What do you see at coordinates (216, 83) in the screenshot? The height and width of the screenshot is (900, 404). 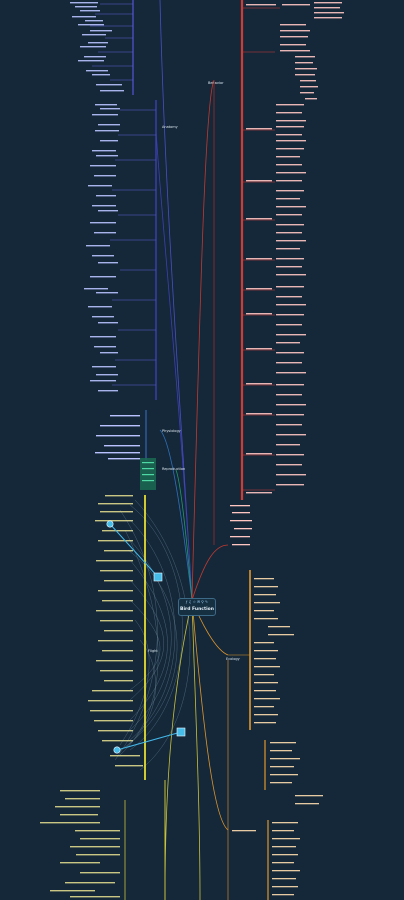 I see `branch-label-behavior: Behavior` at bounding box center [216, 83].